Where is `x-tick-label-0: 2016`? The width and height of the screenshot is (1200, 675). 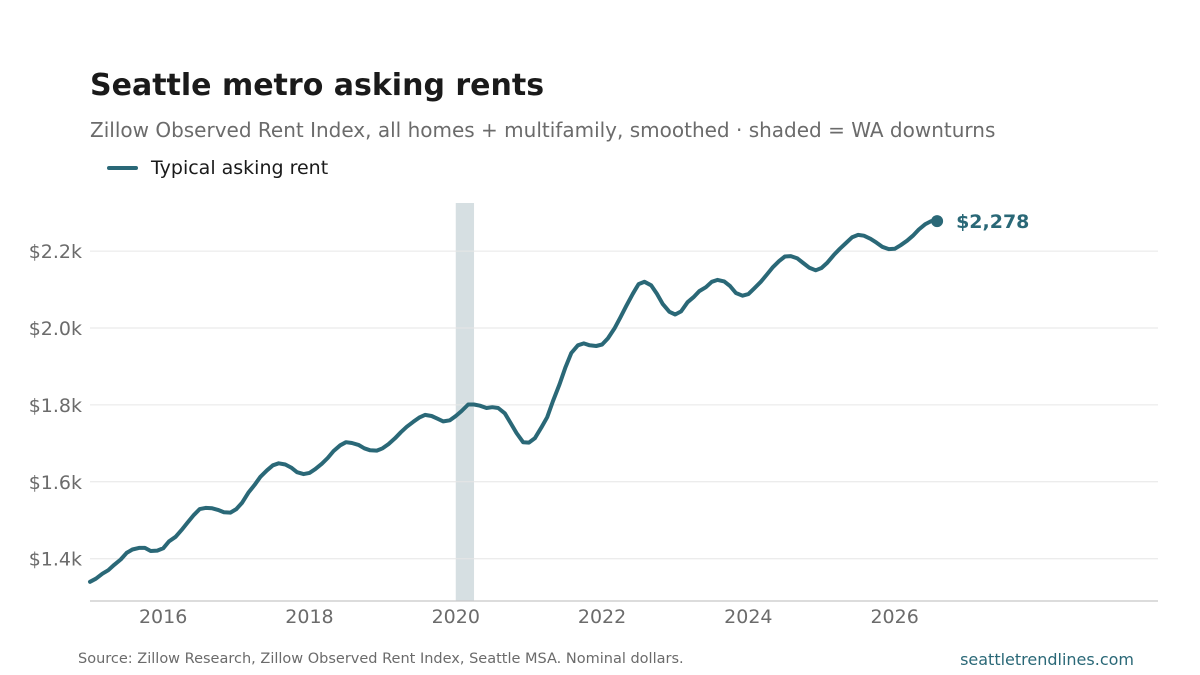
x-tick-label-0: 2016 is located at coordinates (163, 617).